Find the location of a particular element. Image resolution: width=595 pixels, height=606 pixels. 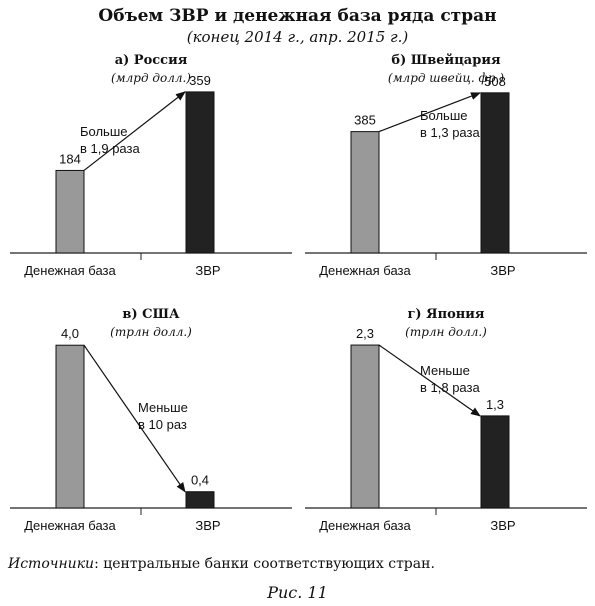

panel-title: а) Россия is located at coordinates (151, 60).